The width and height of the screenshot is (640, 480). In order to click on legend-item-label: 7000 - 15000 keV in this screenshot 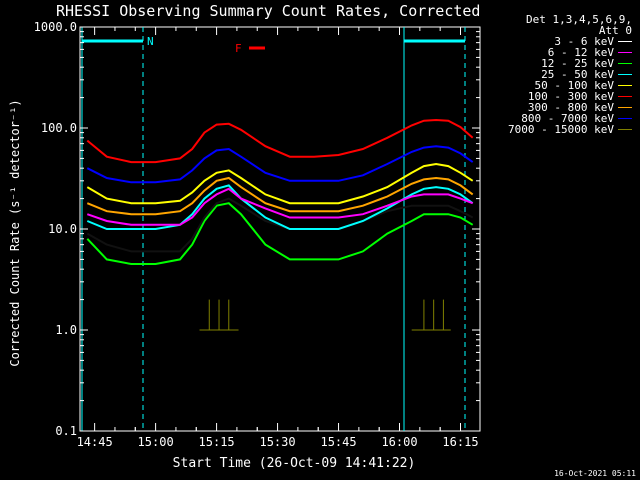, I will do `click(561, 129)`.